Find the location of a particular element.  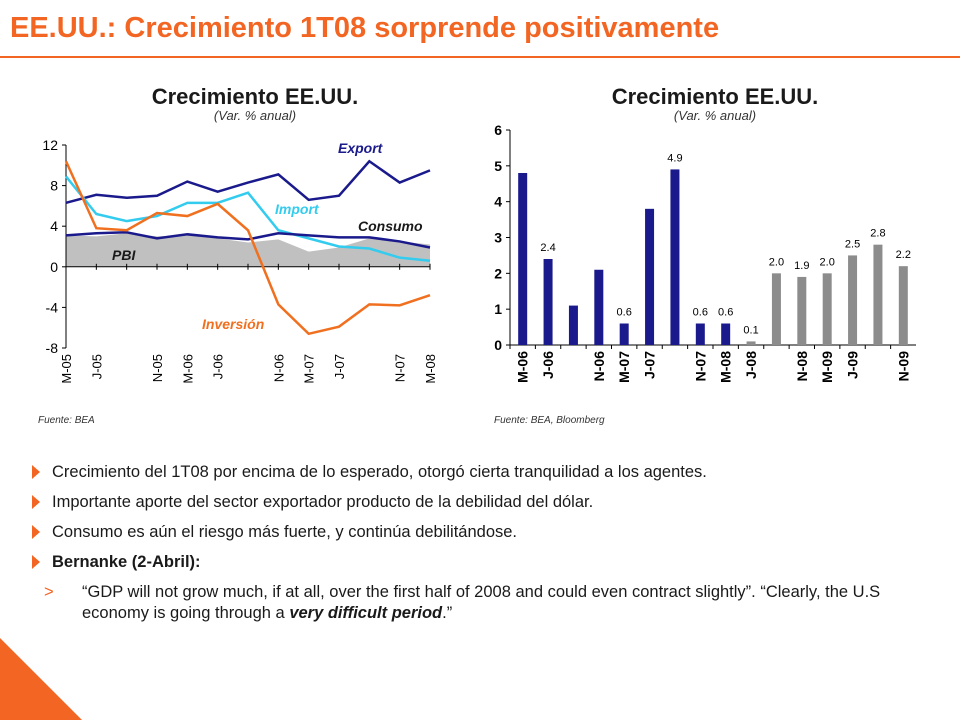

data-label: 2.5 is located at coordinates (852, 244).